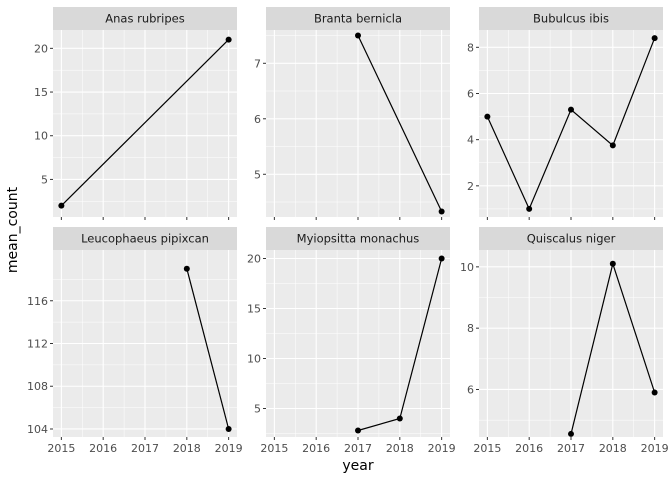 This screenshot has height=480, width=672. I want to click on y-tick-label: 116, so click(37, 301).